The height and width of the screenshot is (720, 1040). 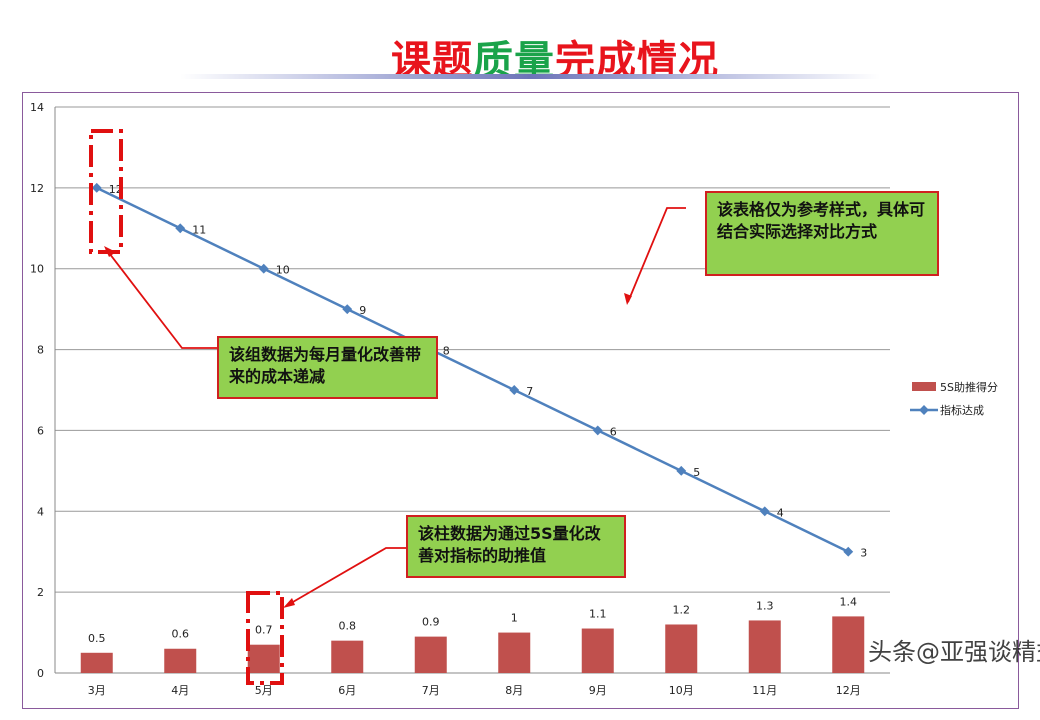 What do you see at coordinates (40, 592) in the screenshot?
I see `y-tick-label: 2` at bounding box center [40, 592].